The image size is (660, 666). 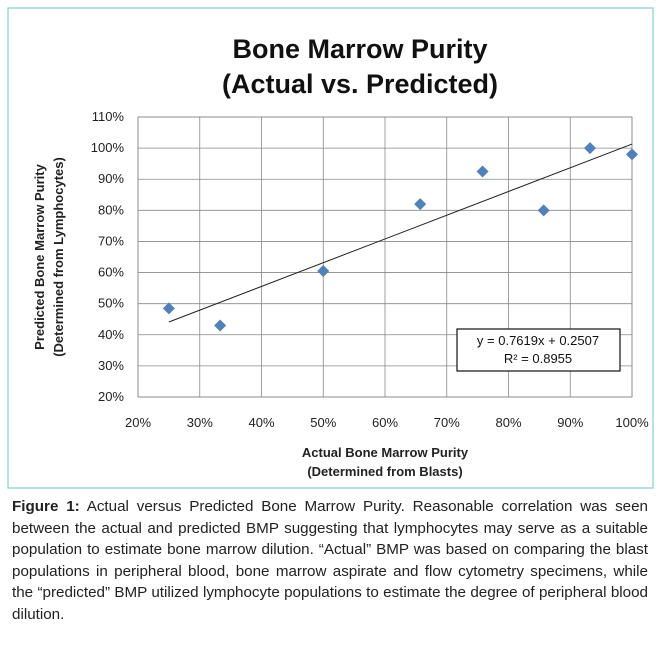 What do you see at coordinates (111, 396) in the screenshot?
I see `y-tick-label: 20%` at bounding box center [111, 396].